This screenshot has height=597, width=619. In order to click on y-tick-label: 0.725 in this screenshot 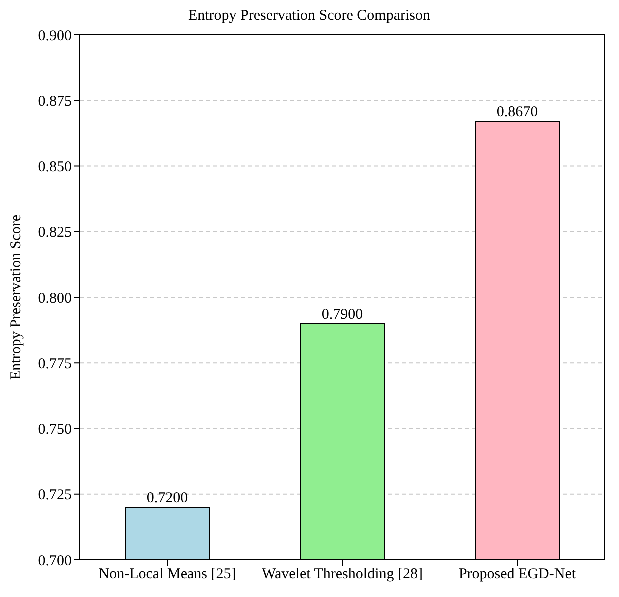, I will do `click(55, 496)`.